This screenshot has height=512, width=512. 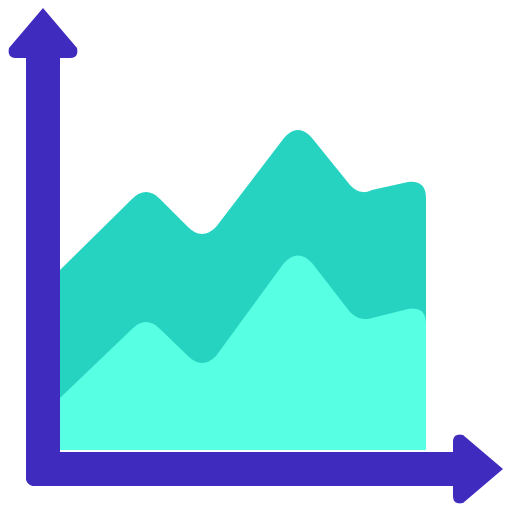 What do you see at coordinates (43, 33) in the screenshot?
I see `y-axis-arrowhead-icon` at bounding box center [43, 33].